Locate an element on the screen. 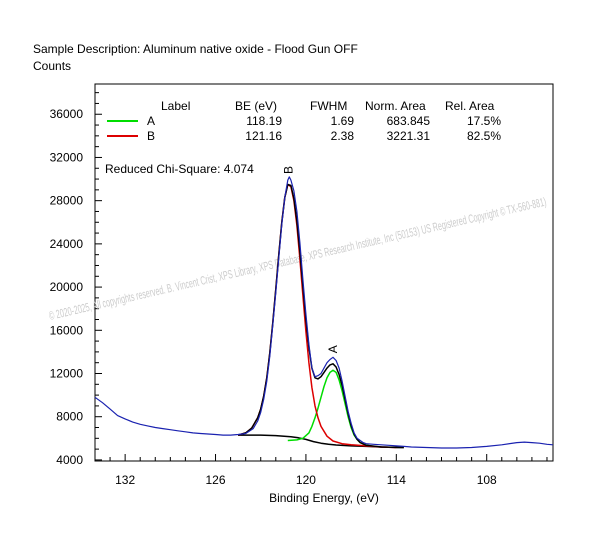 Image resolution: width=598 pixels, height=542 pixels. series-line-envelope is located at coordinates (320, 316).